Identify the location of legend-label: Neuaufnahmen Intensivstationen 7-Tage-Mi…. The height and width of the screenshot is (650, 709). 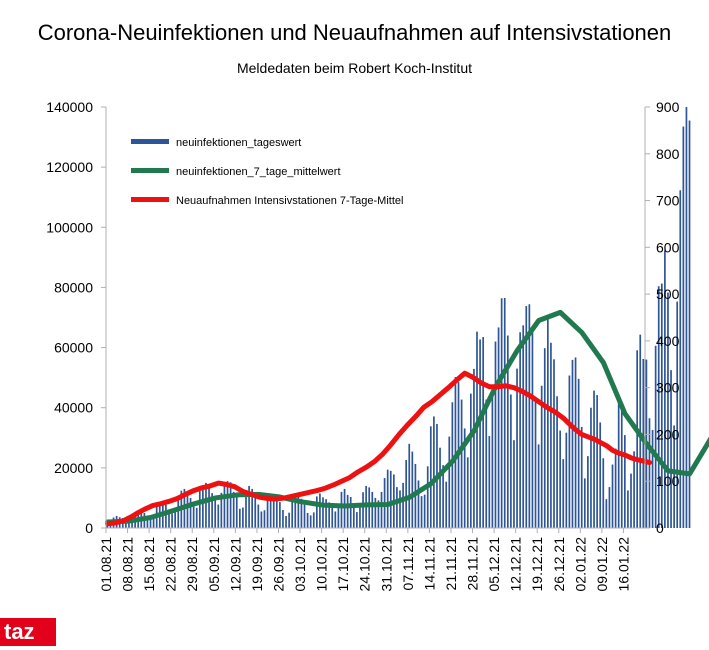
(289, 201).